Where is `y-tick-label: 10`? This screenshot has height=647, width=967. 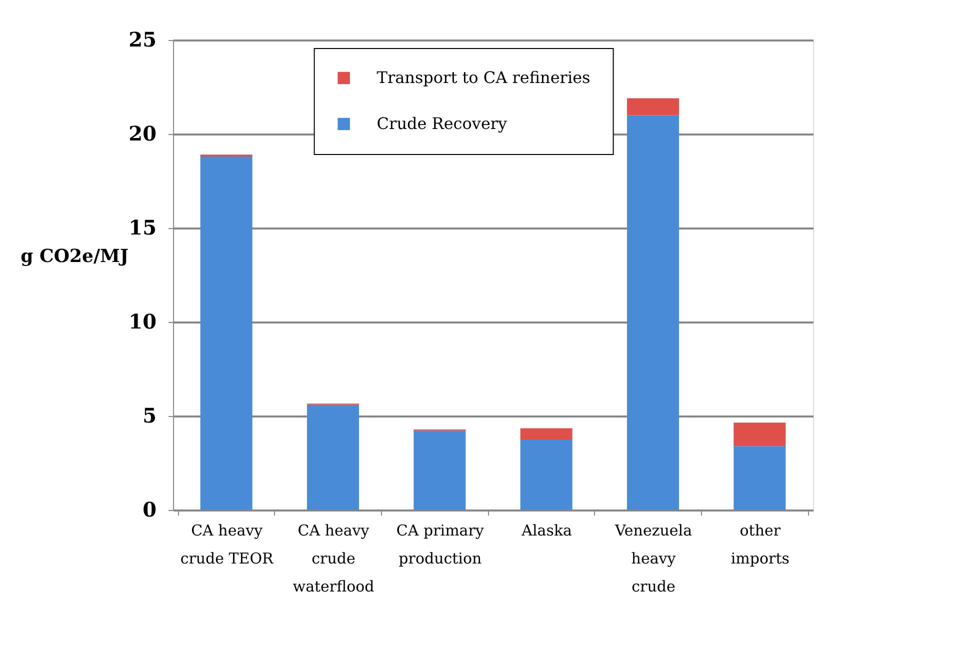
y-tick-label: 10 is located at coordinates (142, 322).